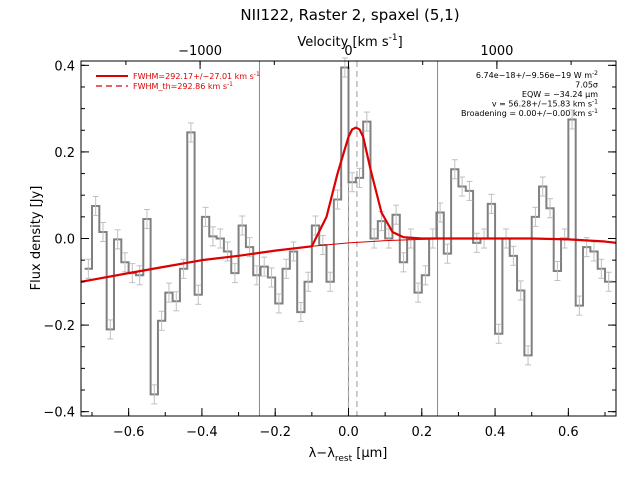  Describe the element at coordinates (534, 75) in the screenshot. I see `annotation-main: 6.74e−18+/−9.56e−19 W m` at that location.